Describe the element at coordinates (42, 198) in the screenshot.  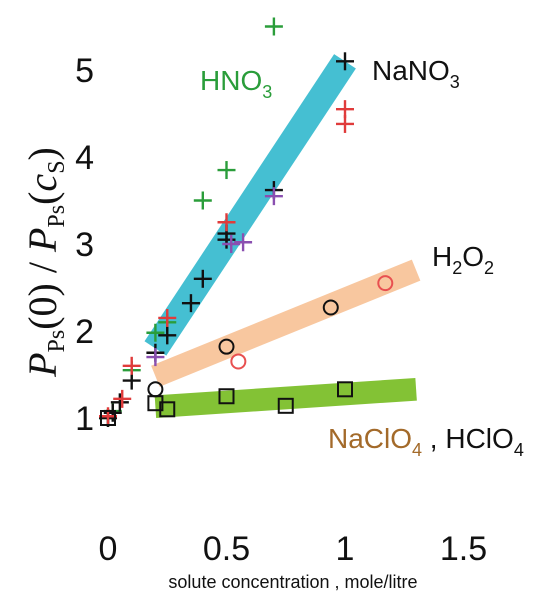
I see `y-label-open: (` at that location.